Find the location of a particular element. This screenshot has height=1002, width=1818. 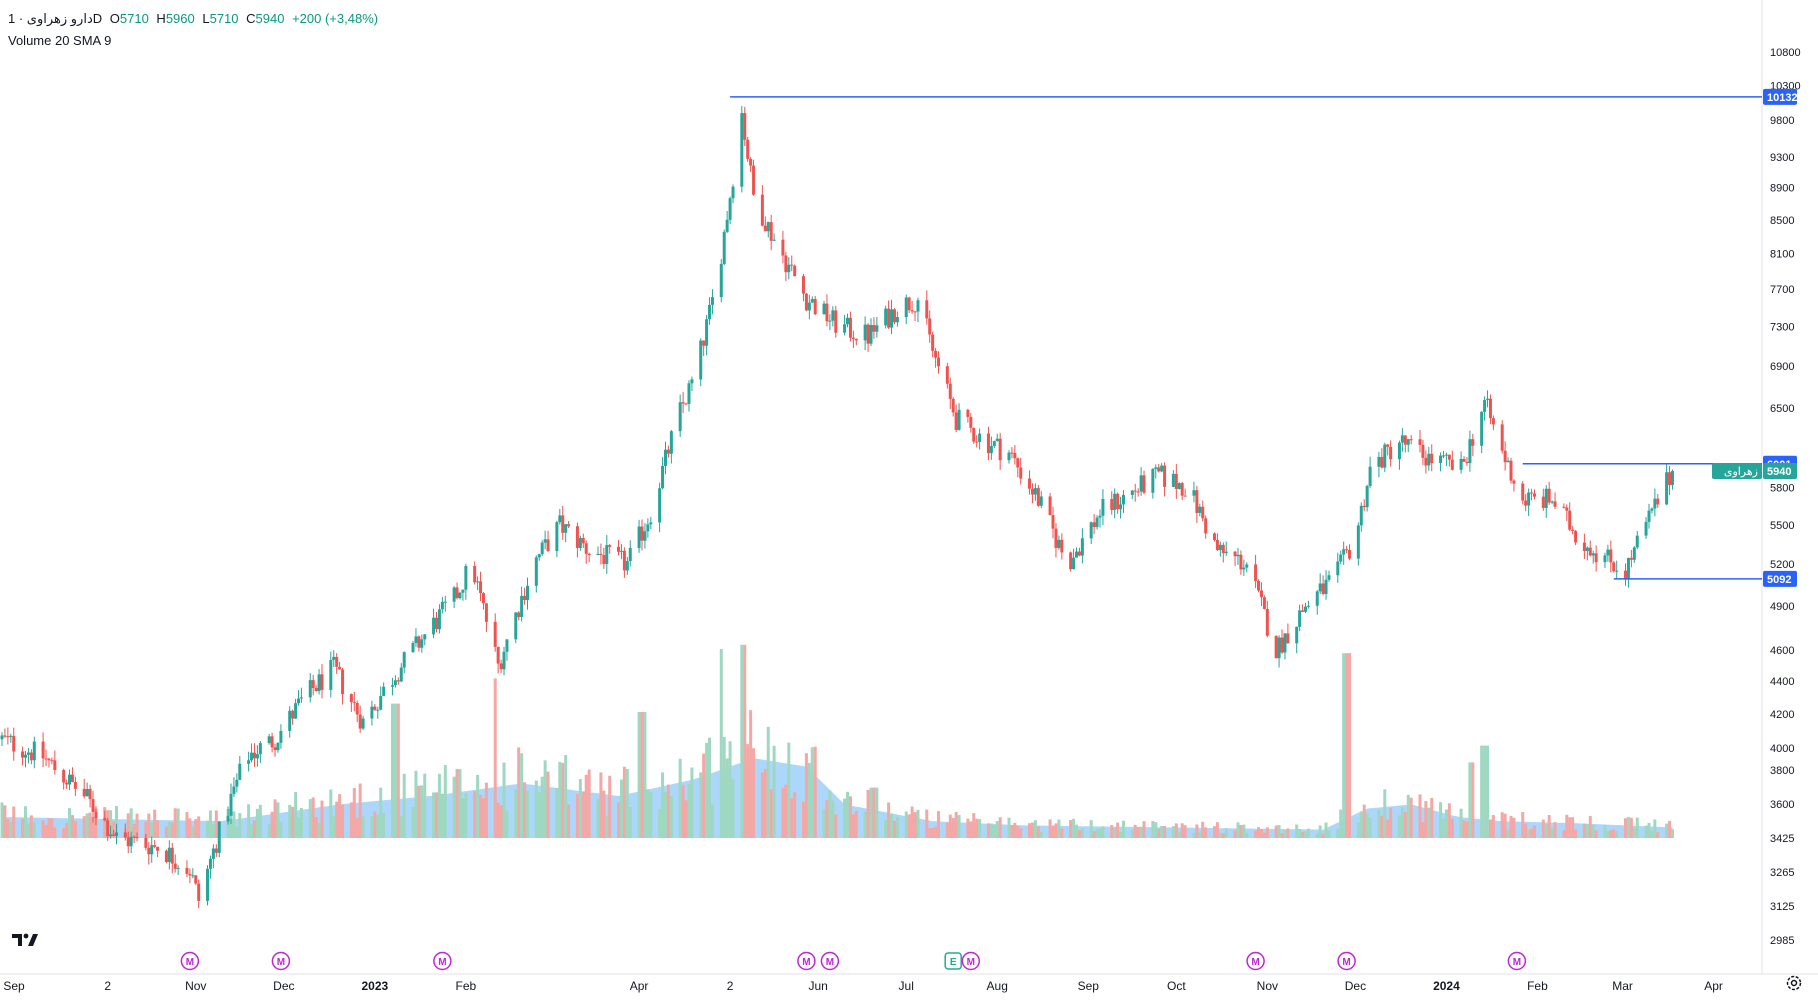

high-label: H is located at coordinates (161, 18).